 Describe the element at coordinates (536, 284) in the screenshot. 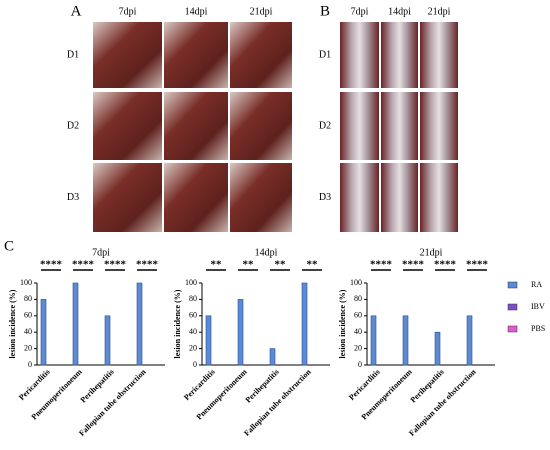

I see `legend-label: RA` at that location.